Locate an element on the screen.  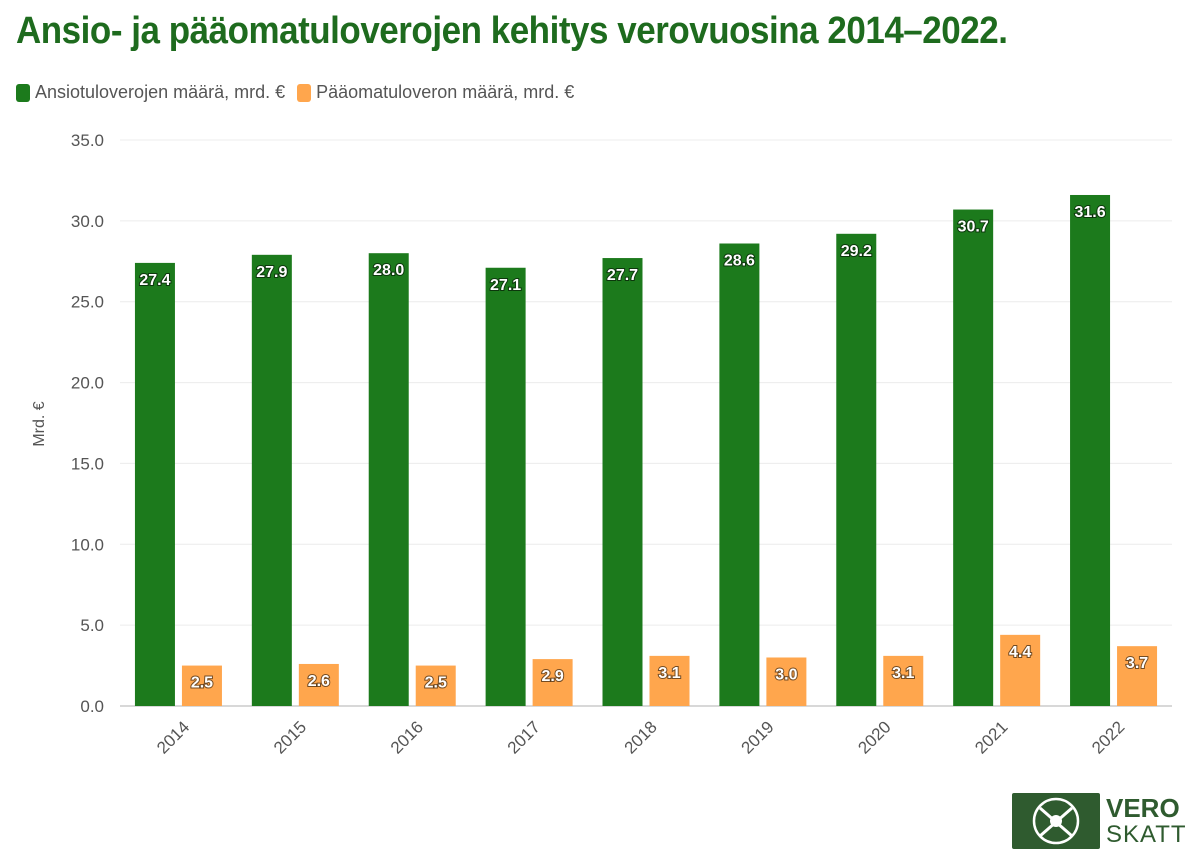
data-label: 27.1 is located at coordinates (505, 285).